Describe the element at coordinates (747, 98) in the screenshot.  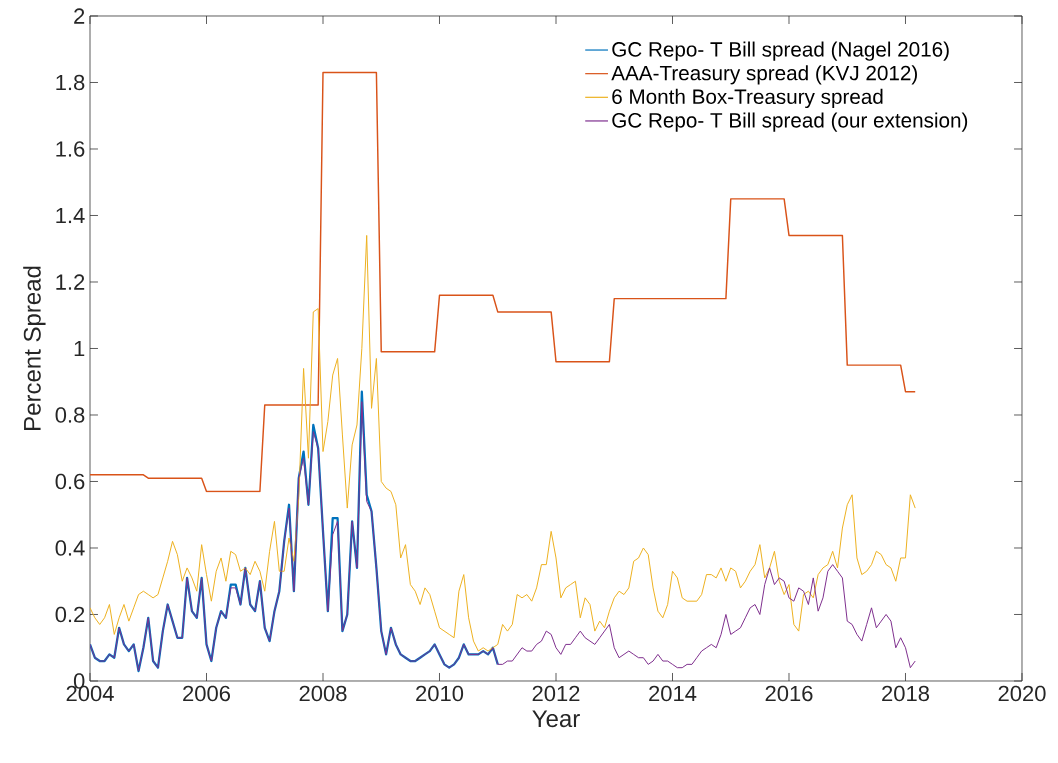
I see `legend-label: 6 Month Box-Treasury spread` at that location.